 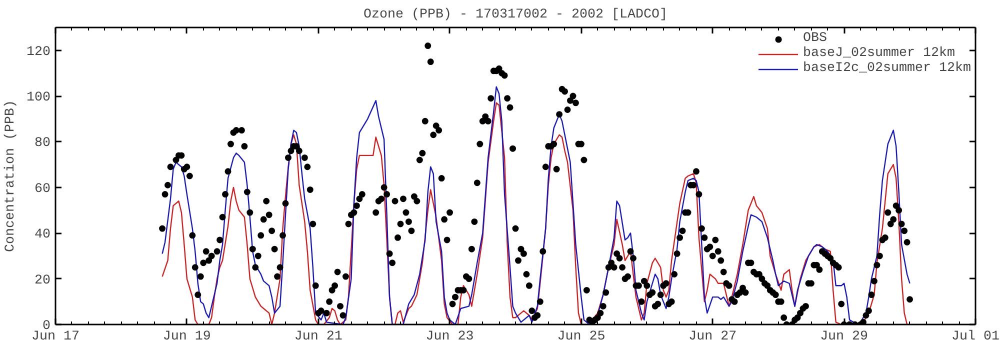 What do you see at coordinates (712, 337) in the screenshot?
I see `x-tick-label: Jun 27` at bounding box center [712, 337].